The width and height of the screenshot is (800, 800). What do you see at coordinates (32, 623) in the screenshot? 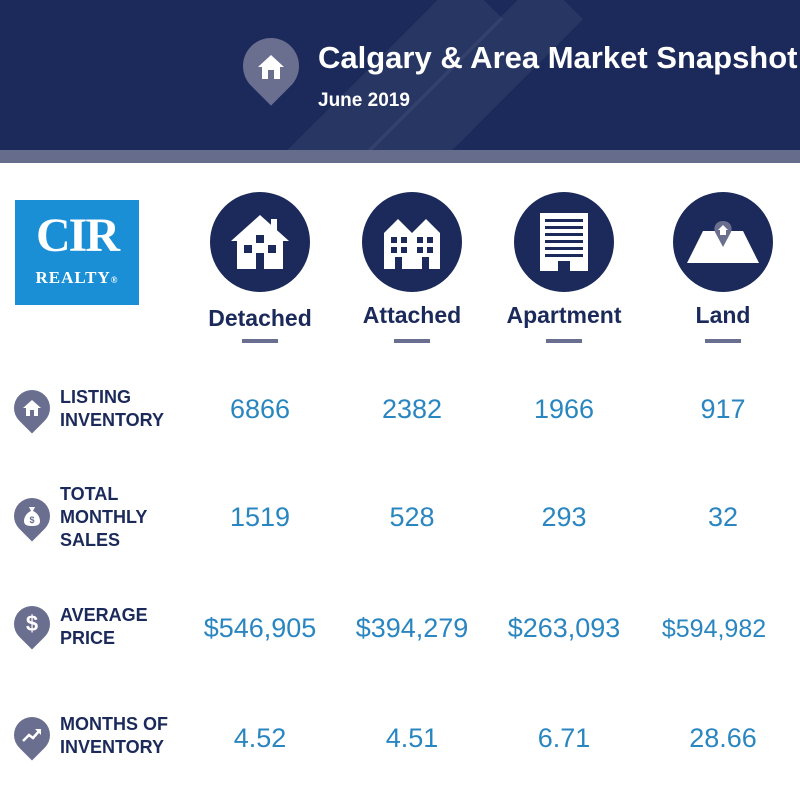
I see `dollar-icon: $` at bounding box center [32, 623].